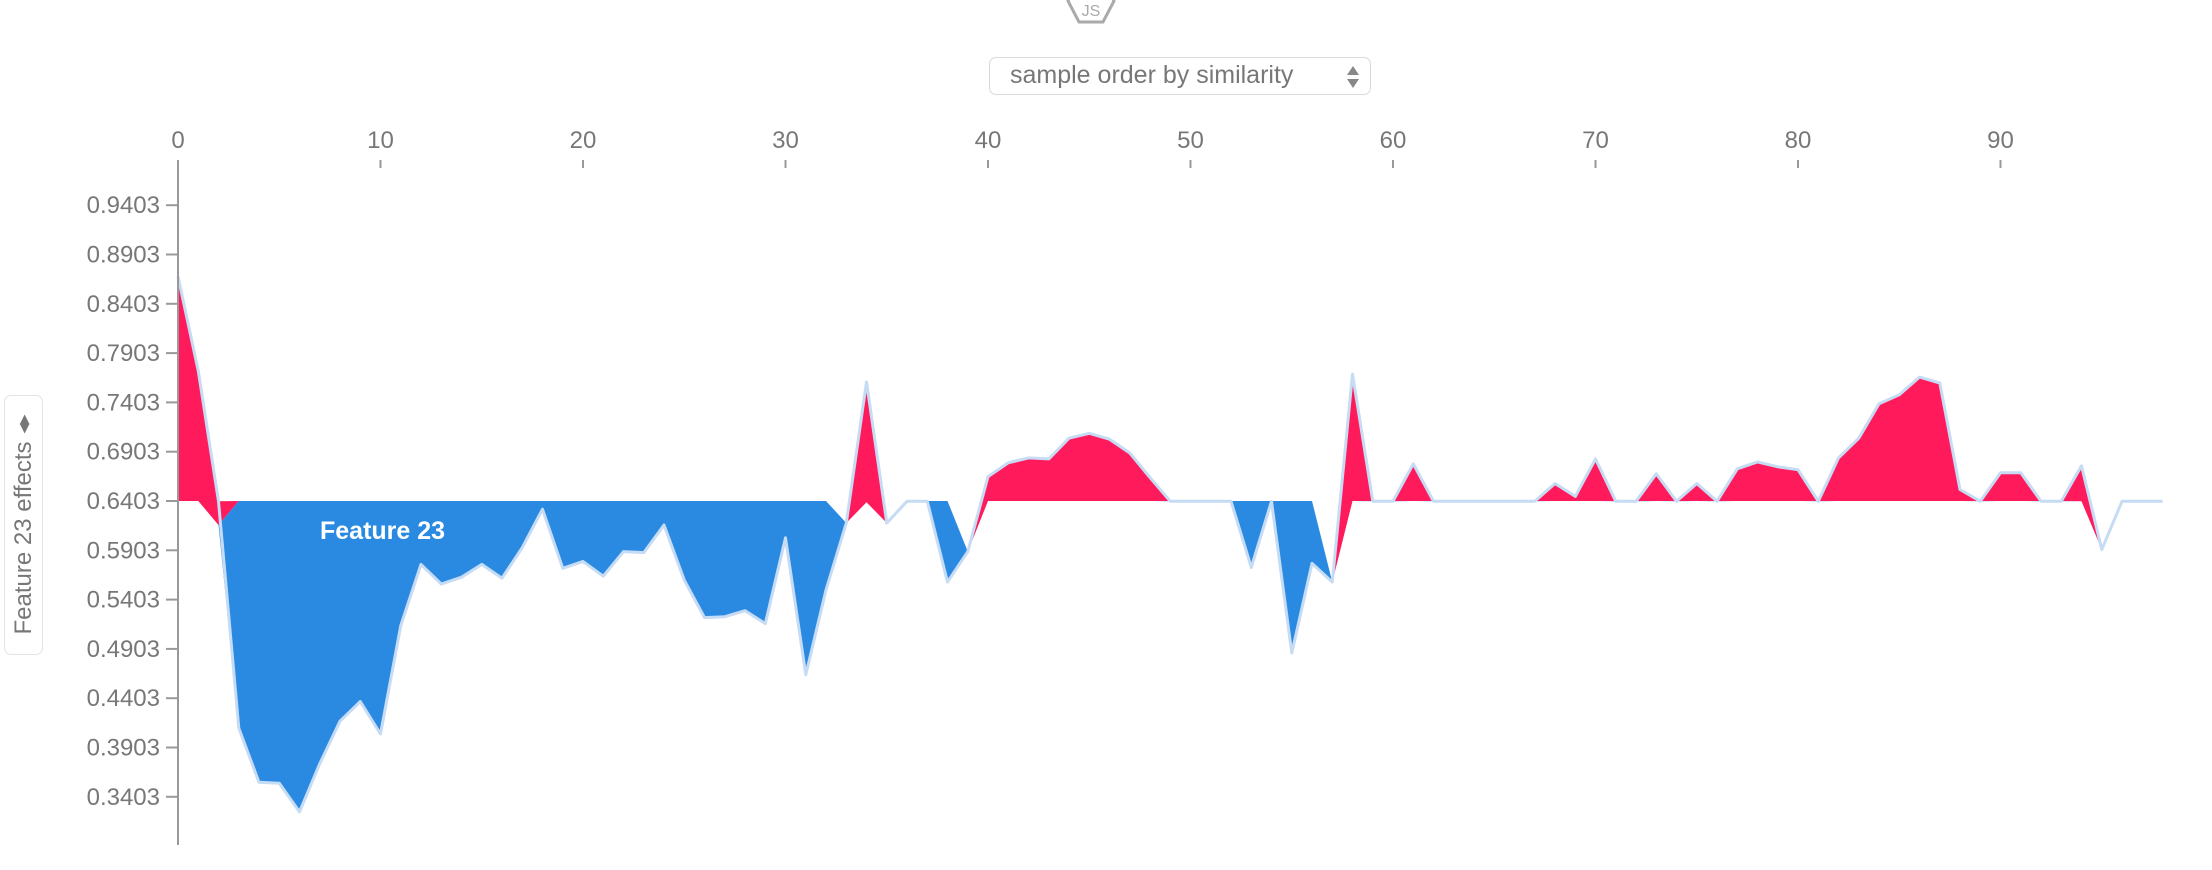 The width and height of the screenshot is (2212, 870). What do you see at coordinates (583, 140) in the screenshot?
I see `x-tick-label: 20` at bounding box center [583, 140].